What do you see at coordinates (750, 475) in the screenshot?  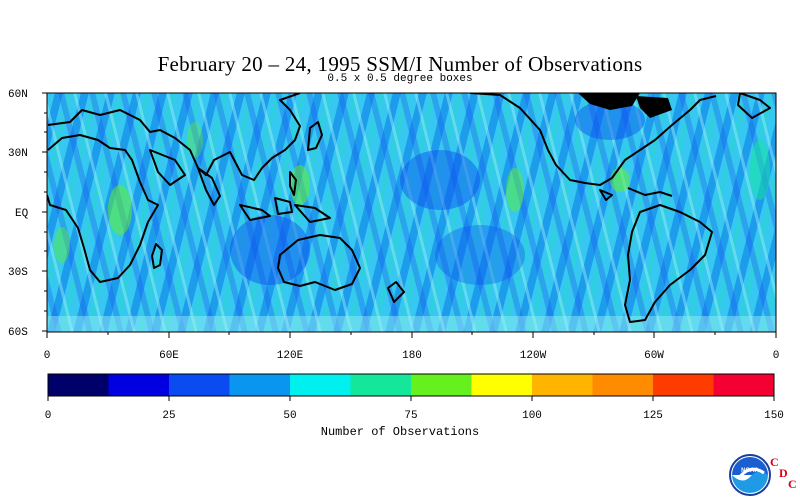 I see `noaa-logo: NOAA` at bounding box center [750, 475].